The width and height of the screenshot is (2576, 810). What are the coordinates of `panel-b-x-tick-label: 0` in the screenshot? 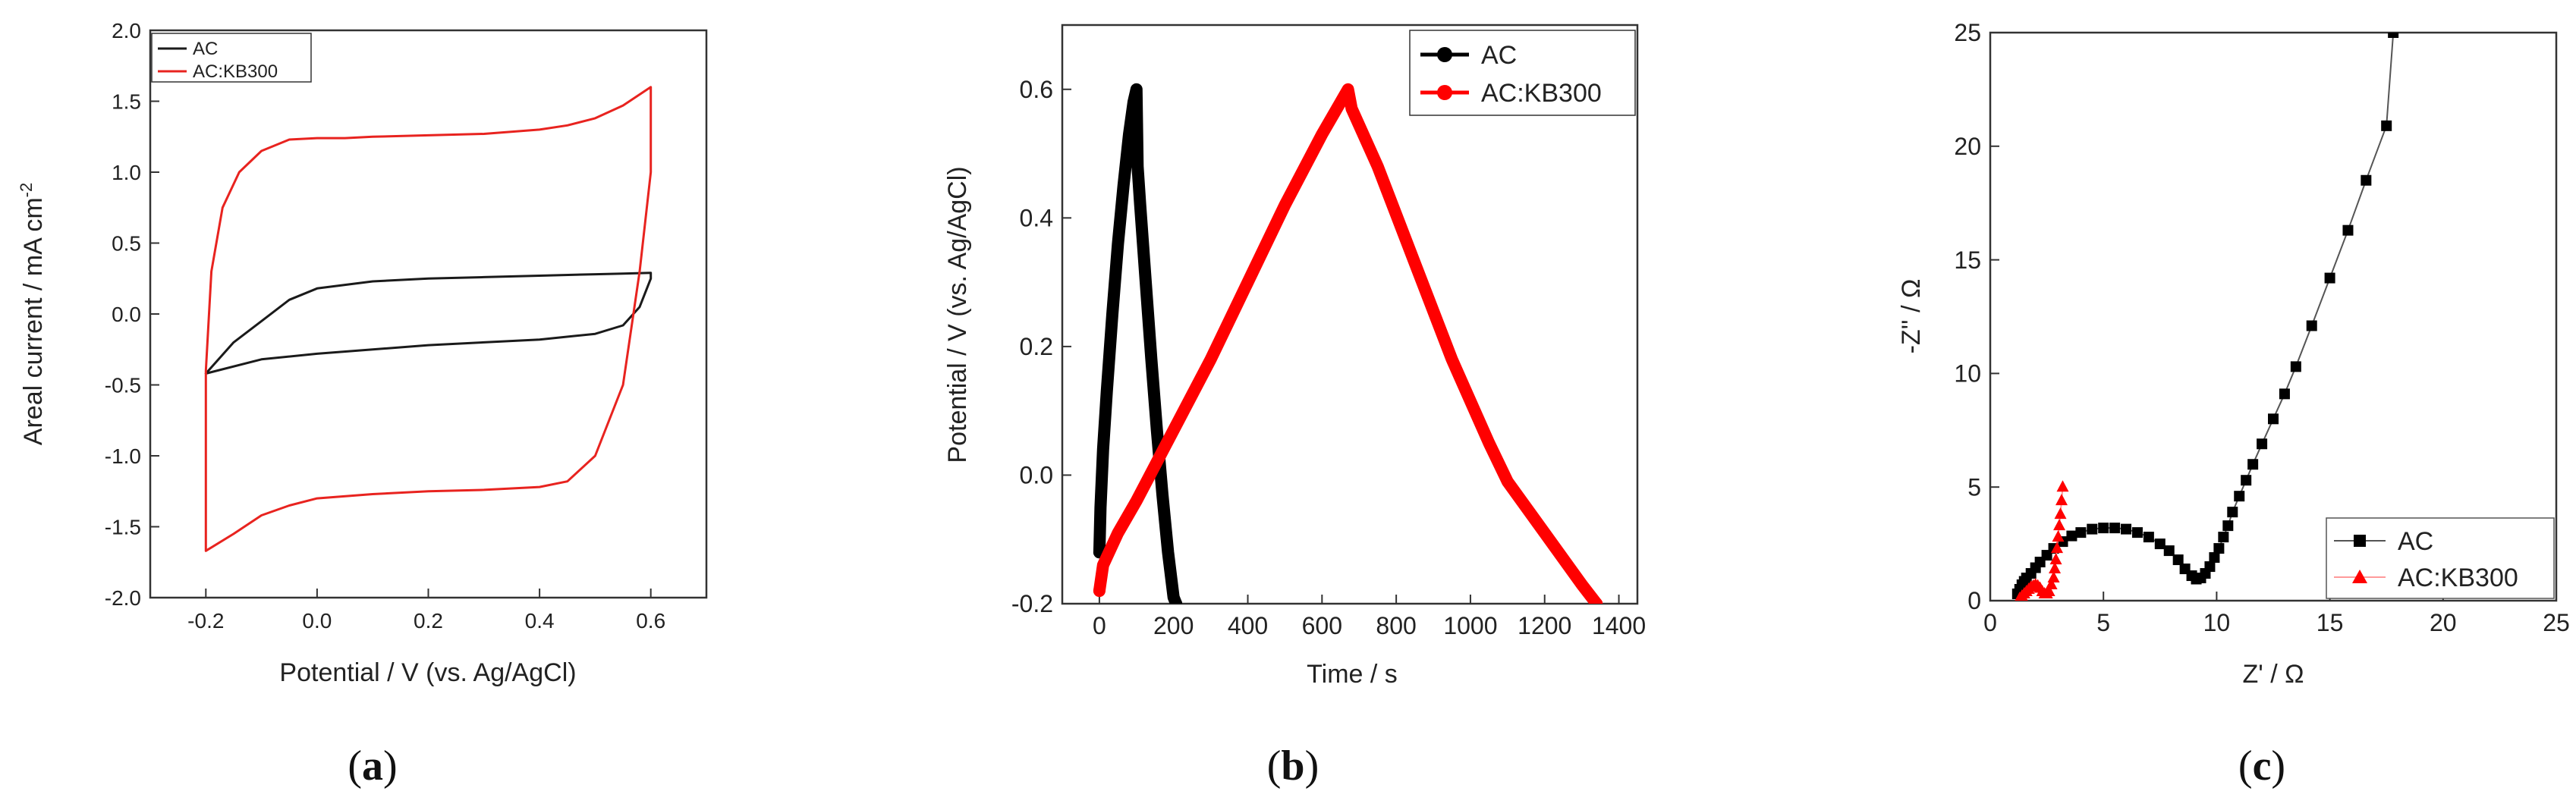 It's located at (1099, 625).